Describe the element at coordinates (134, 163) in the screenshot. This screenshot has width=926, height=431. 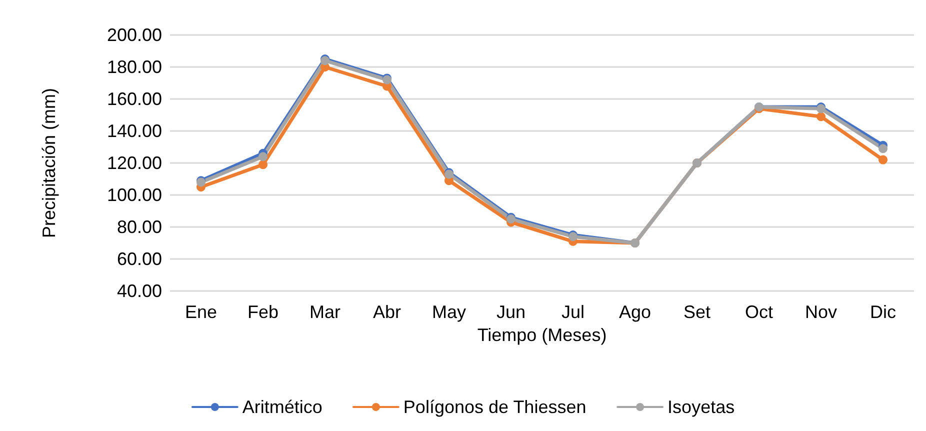
I see `y-tick-label: 120.00` at that location.